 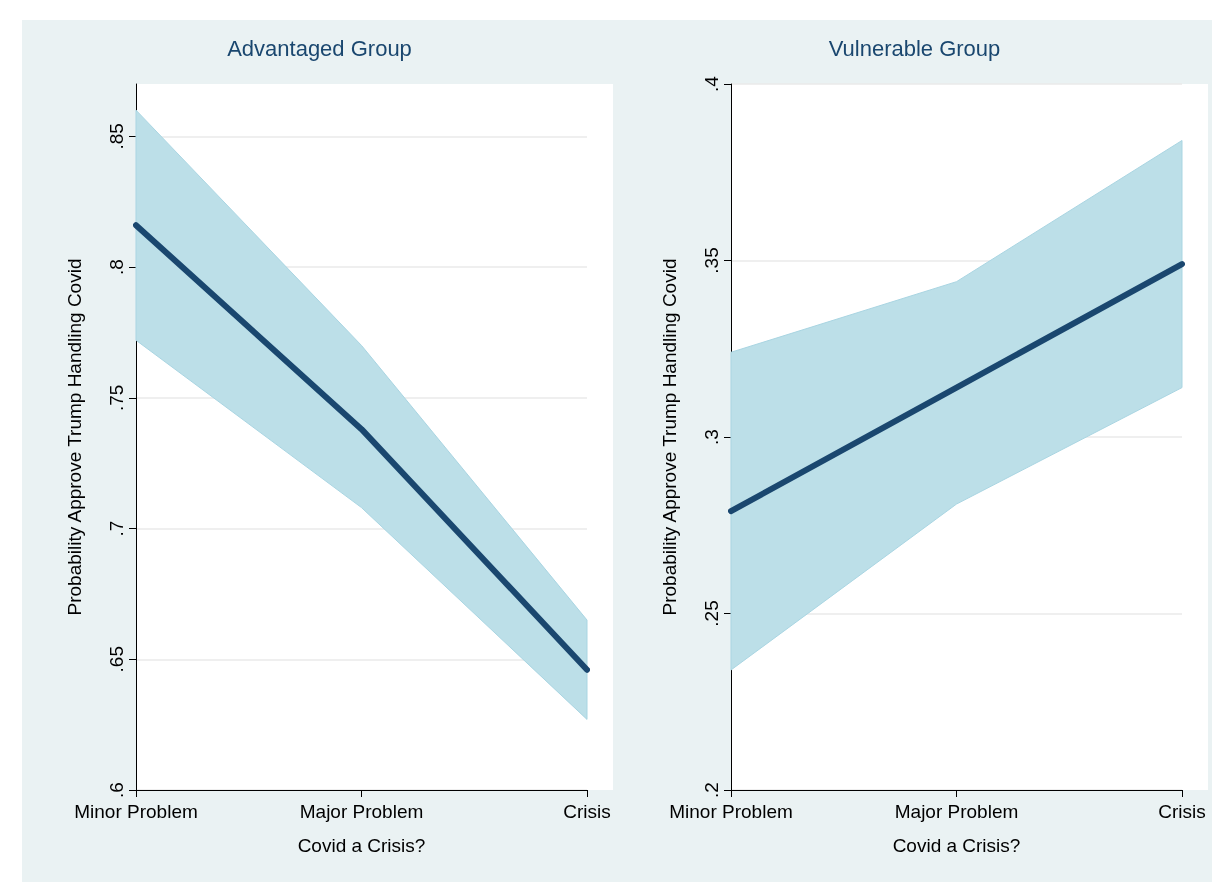 I want to click on y-tick-label: .8, so click(x=116, y=267).